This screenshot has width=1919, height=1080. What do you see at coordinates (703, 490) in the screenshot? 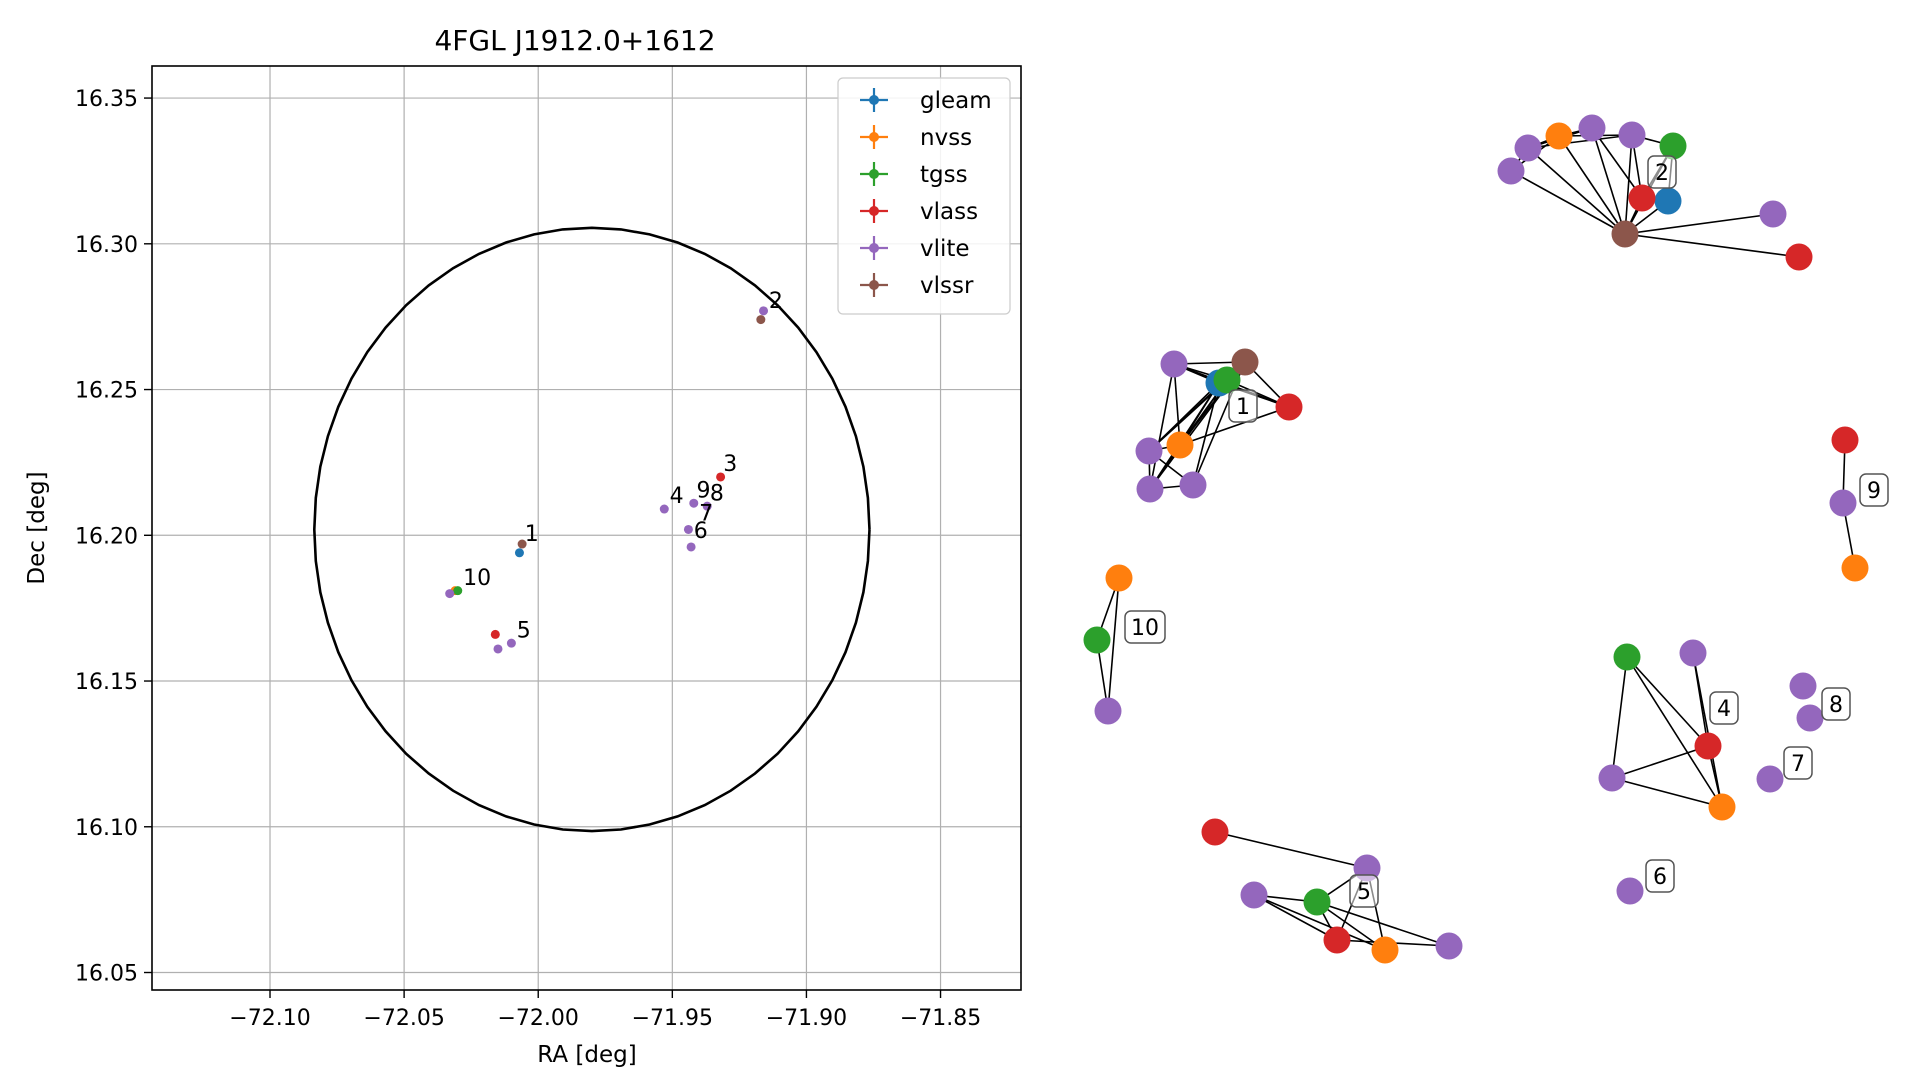
I see `point-label: 9` at bounding box center [703, 490].